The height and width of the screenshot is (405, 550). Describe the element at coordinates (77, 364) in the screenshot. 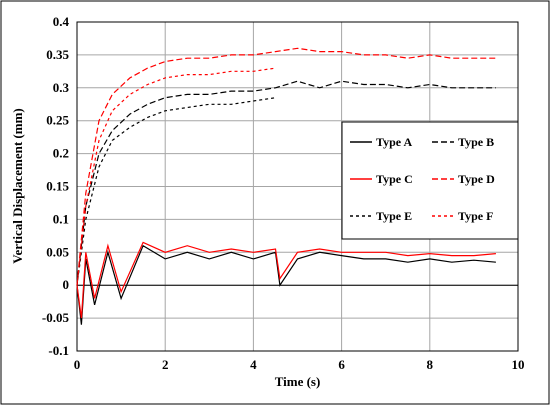

I see `x-tick-label: 0` at that location.